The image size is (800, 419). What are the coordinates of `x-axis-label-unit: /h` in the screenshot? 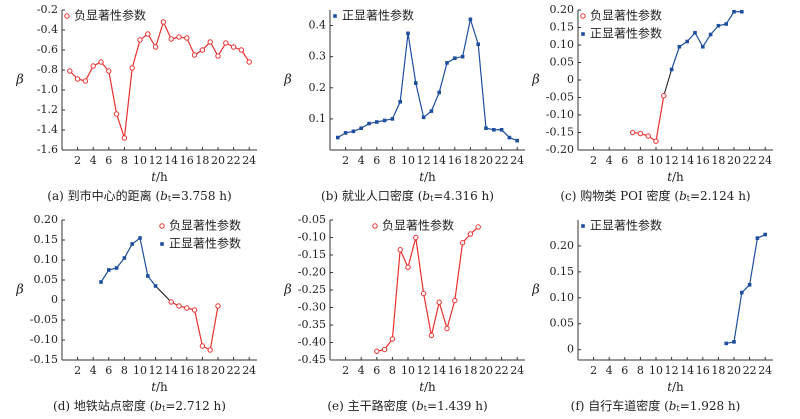 It's located at (162, 177).